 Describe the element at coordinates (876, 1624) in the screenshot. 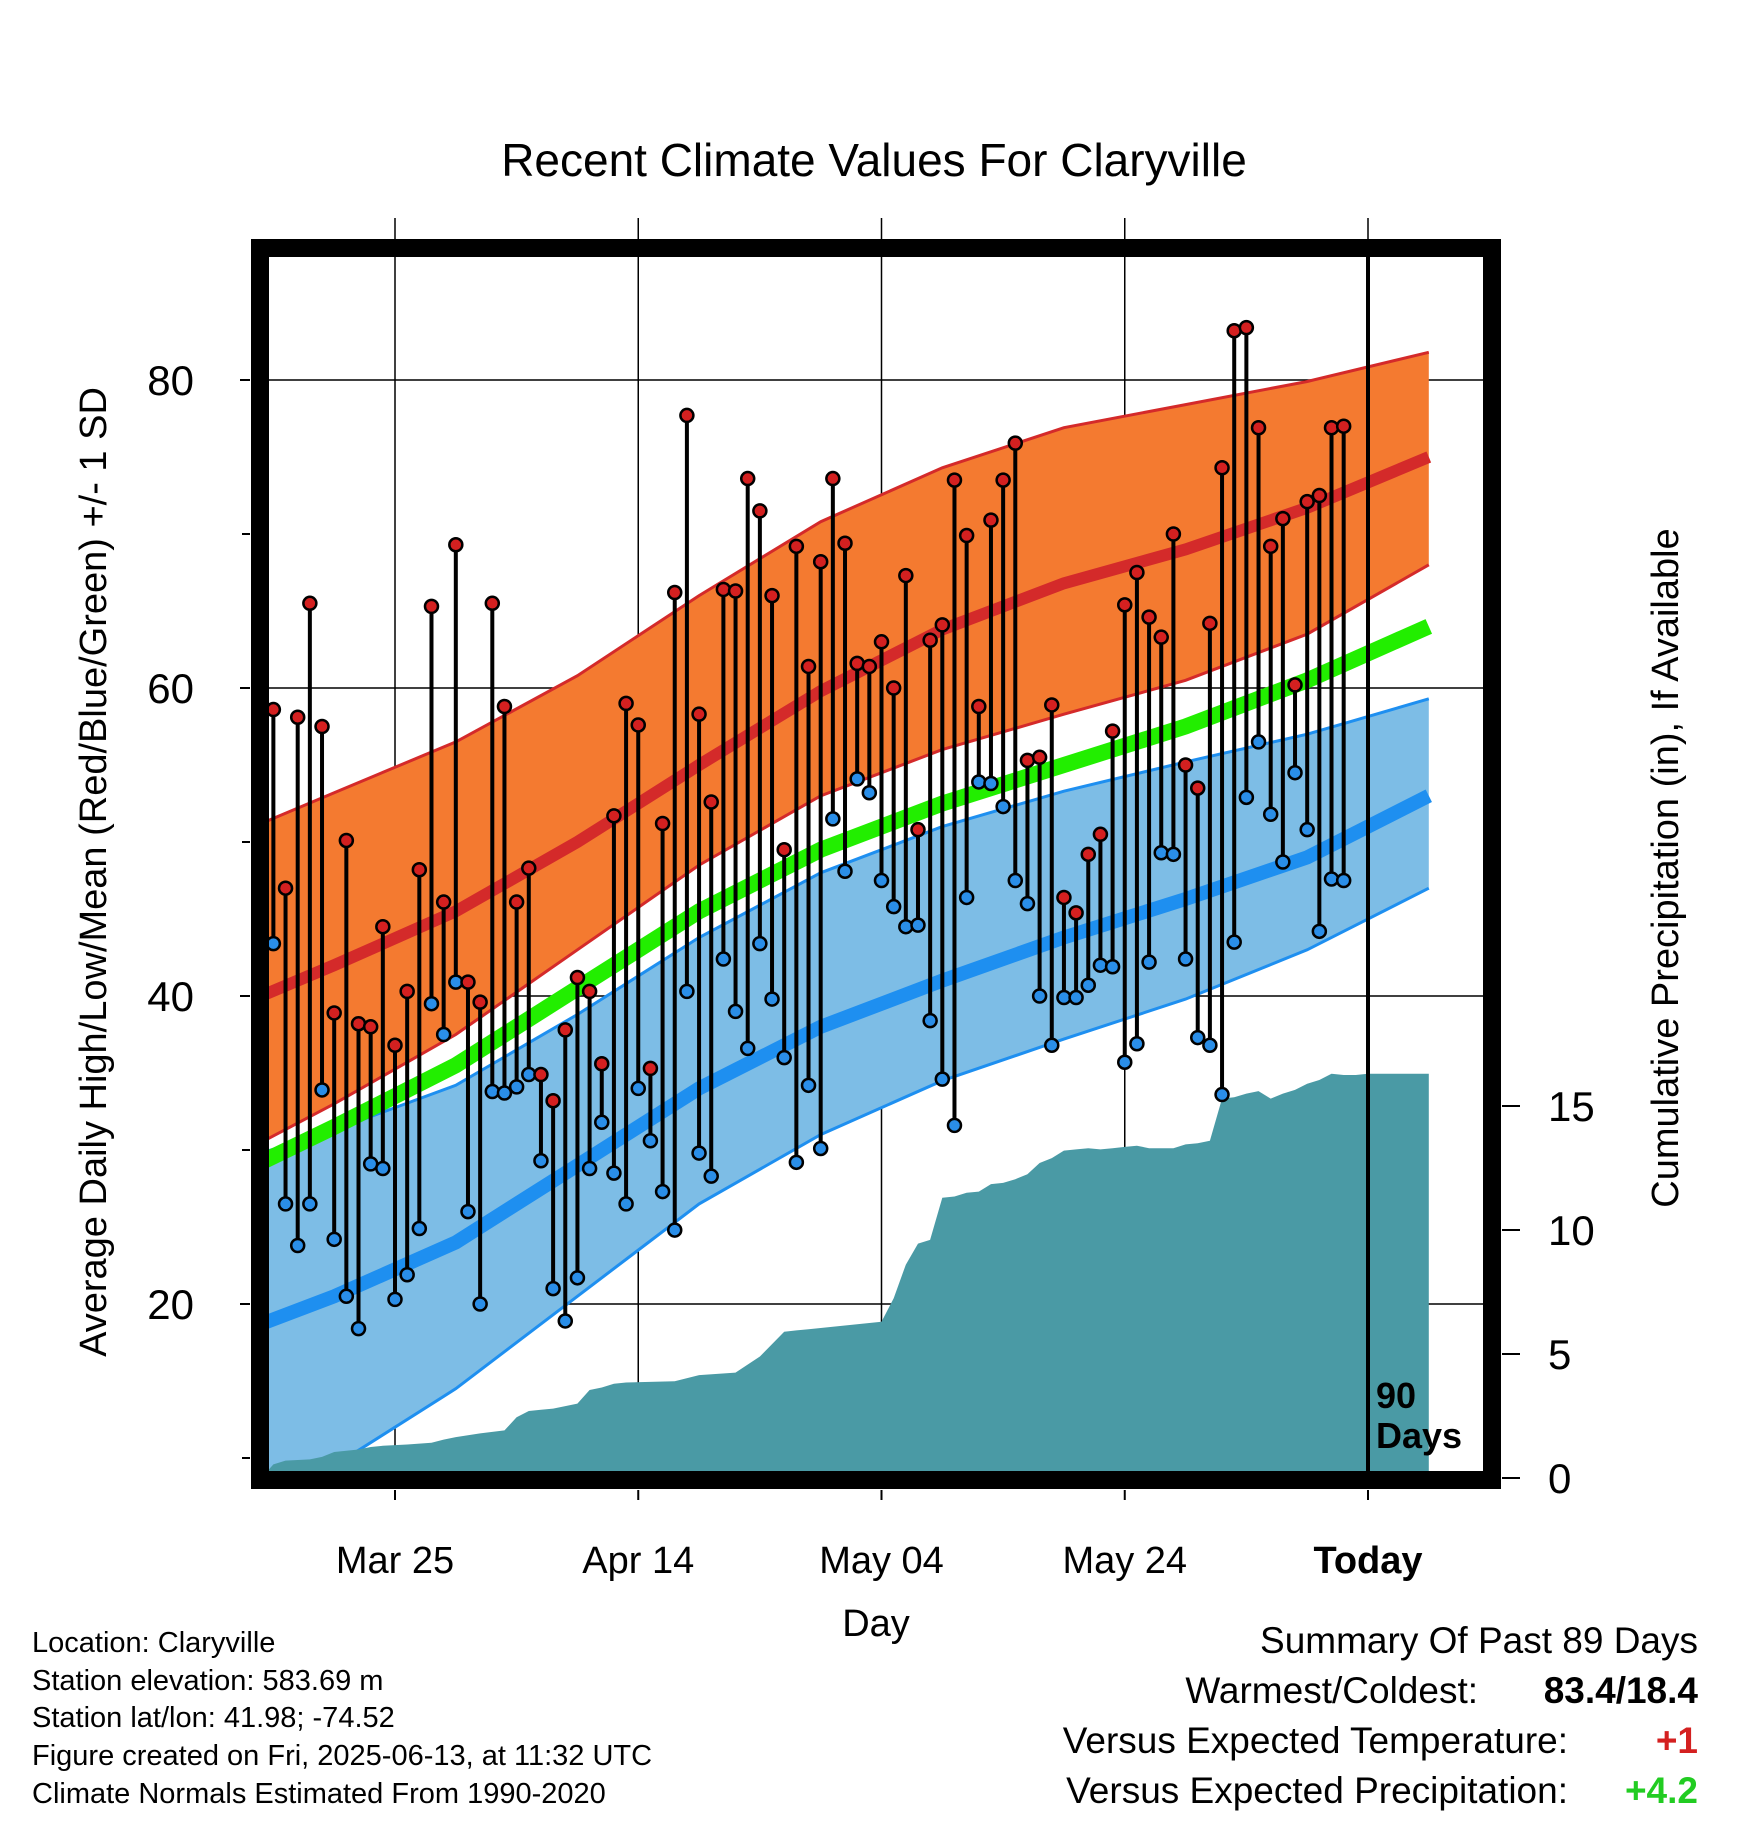

I see `x-axis-label: Day` at that location.